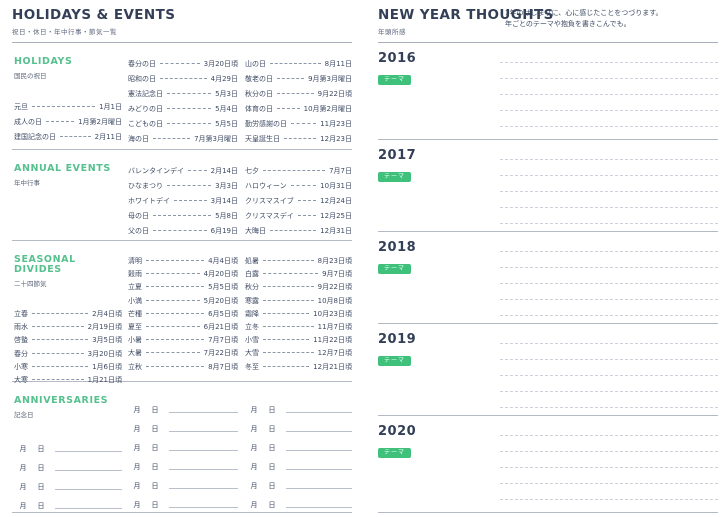  I want to click on event-date: 10月第2月曜日, so click(327, 109).